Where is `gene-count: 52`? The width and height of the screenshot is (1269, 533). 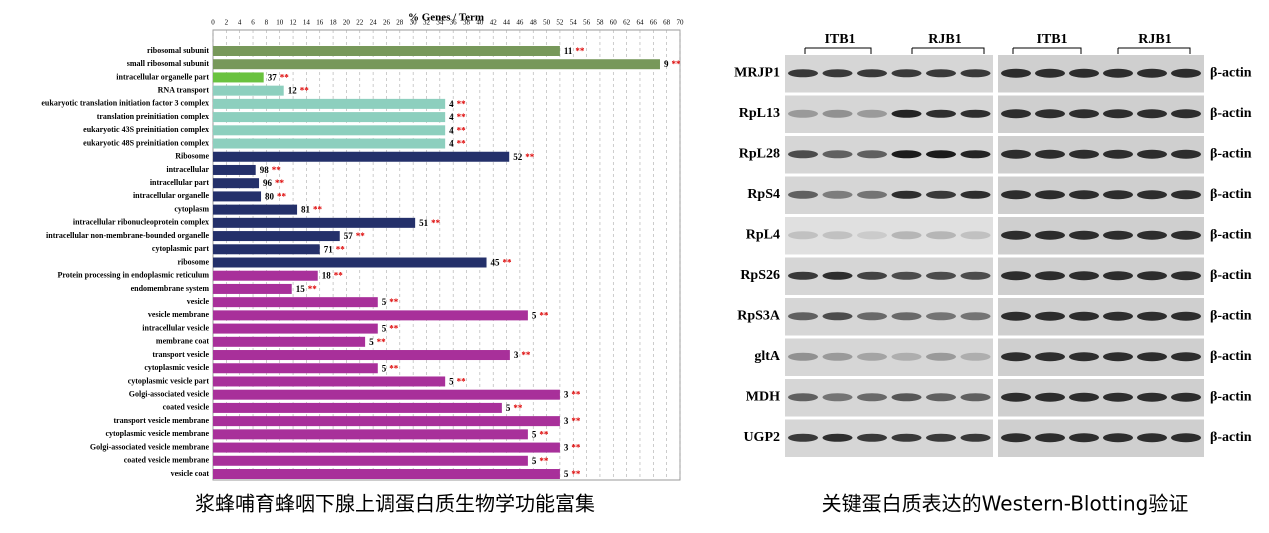
gene-count: 52 is located at coordinates (518, 157).